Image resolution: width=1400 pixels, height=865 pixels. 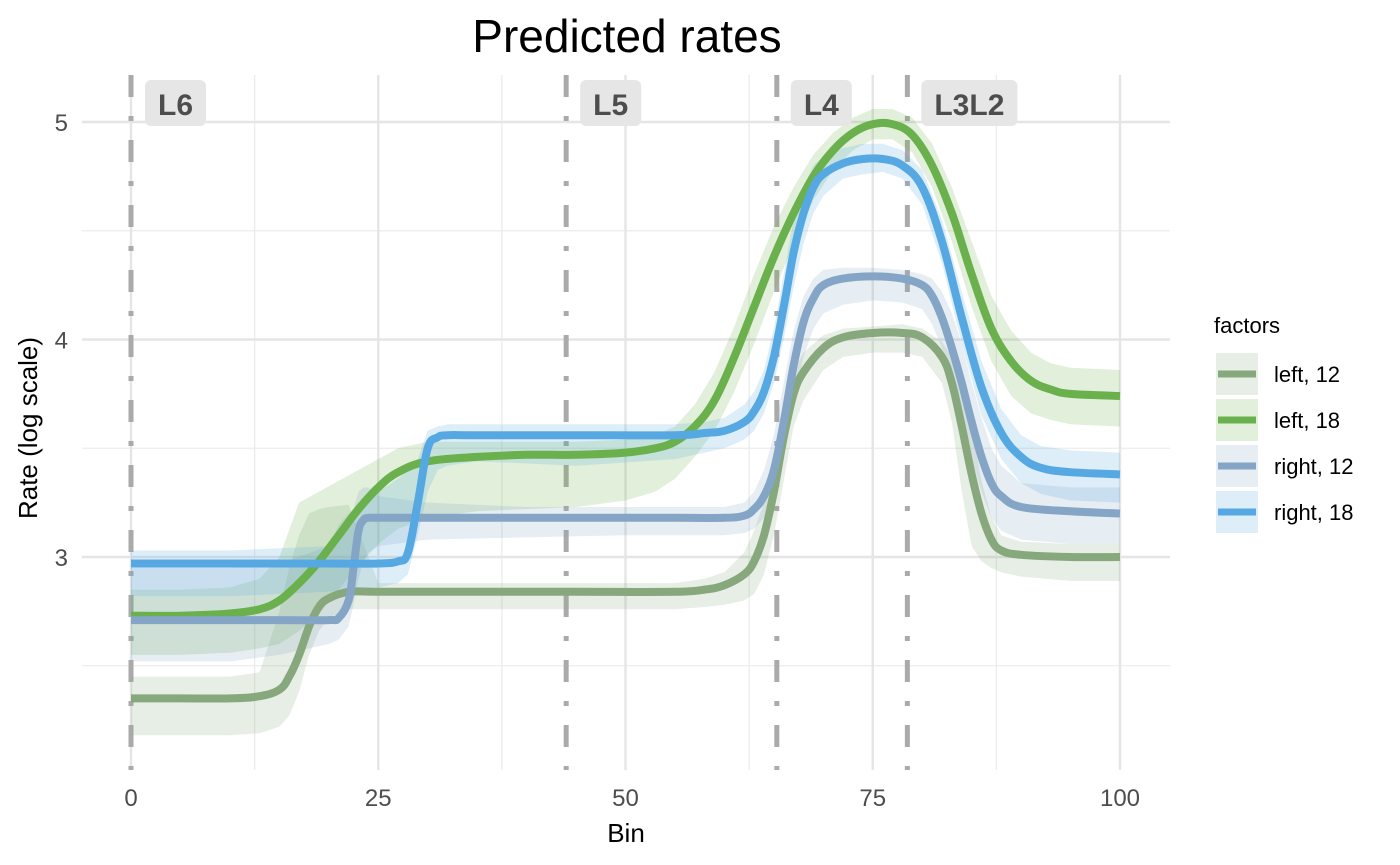 I want to click on legend-item: left, 18, so click(x=1278, y=420).